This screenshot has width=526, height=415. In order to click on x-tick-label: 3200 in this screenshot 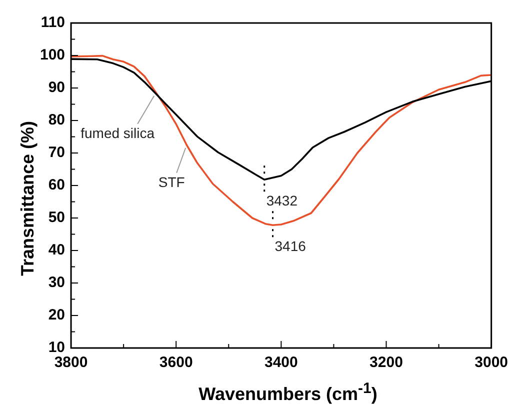, I will do `click(386, 363)`.